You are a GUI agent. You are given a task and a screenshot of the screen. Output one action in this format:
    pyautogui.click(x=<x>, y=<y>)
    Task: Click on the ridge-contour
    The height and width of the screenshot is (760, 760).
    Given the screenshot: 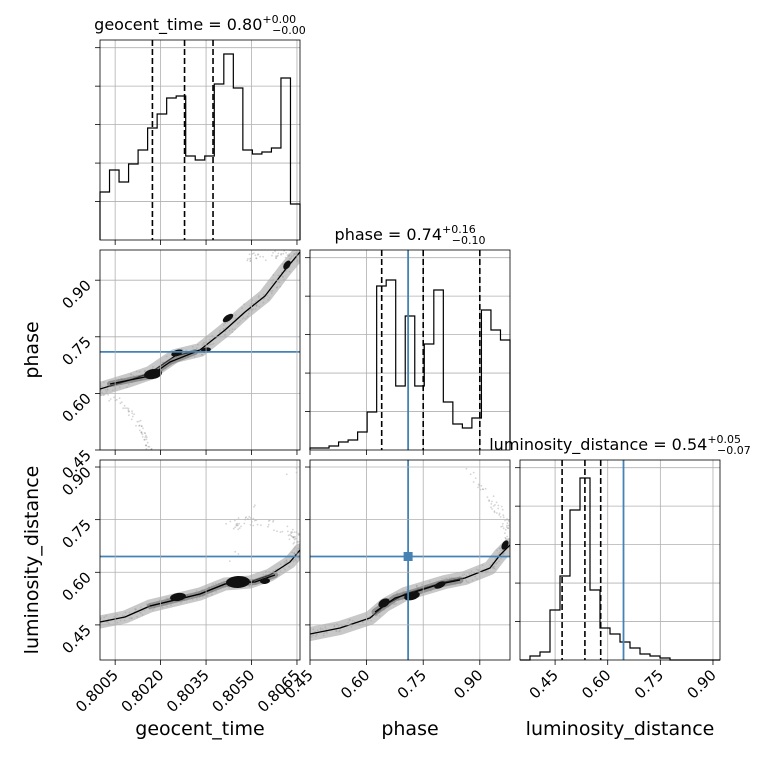 What is the action you would take?
    pyautogui.click(x=200, y=320)
    